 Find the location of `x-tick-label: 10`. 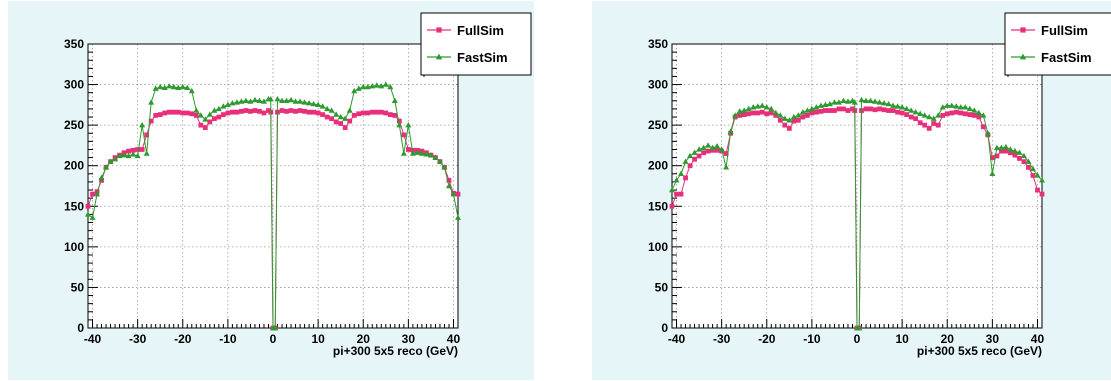

x-tick-label: 10 is located at coordinates (318, 339).